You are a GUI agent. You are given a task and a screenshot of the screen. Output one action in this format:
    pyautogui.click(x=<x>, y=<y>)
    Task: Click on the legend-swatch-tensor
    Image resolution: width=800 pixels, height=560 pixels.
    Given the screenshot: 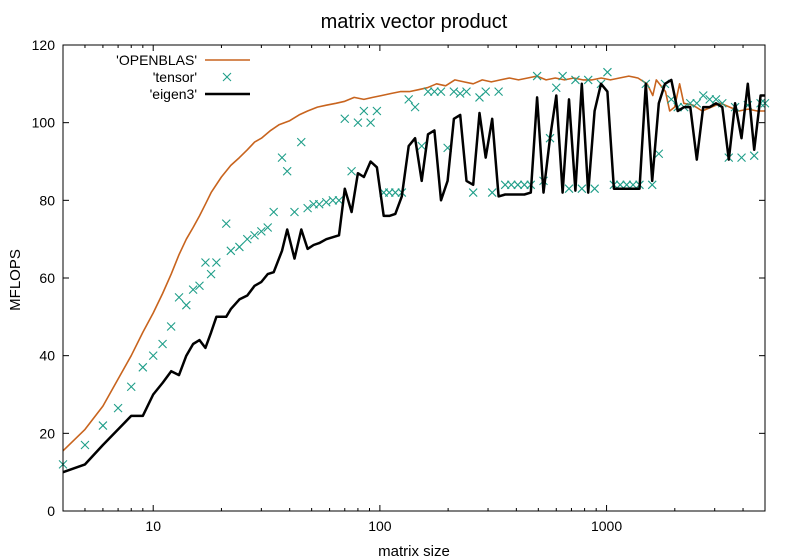 What is the action you would take?
    pyautogui.click(x=227, y=77)
    